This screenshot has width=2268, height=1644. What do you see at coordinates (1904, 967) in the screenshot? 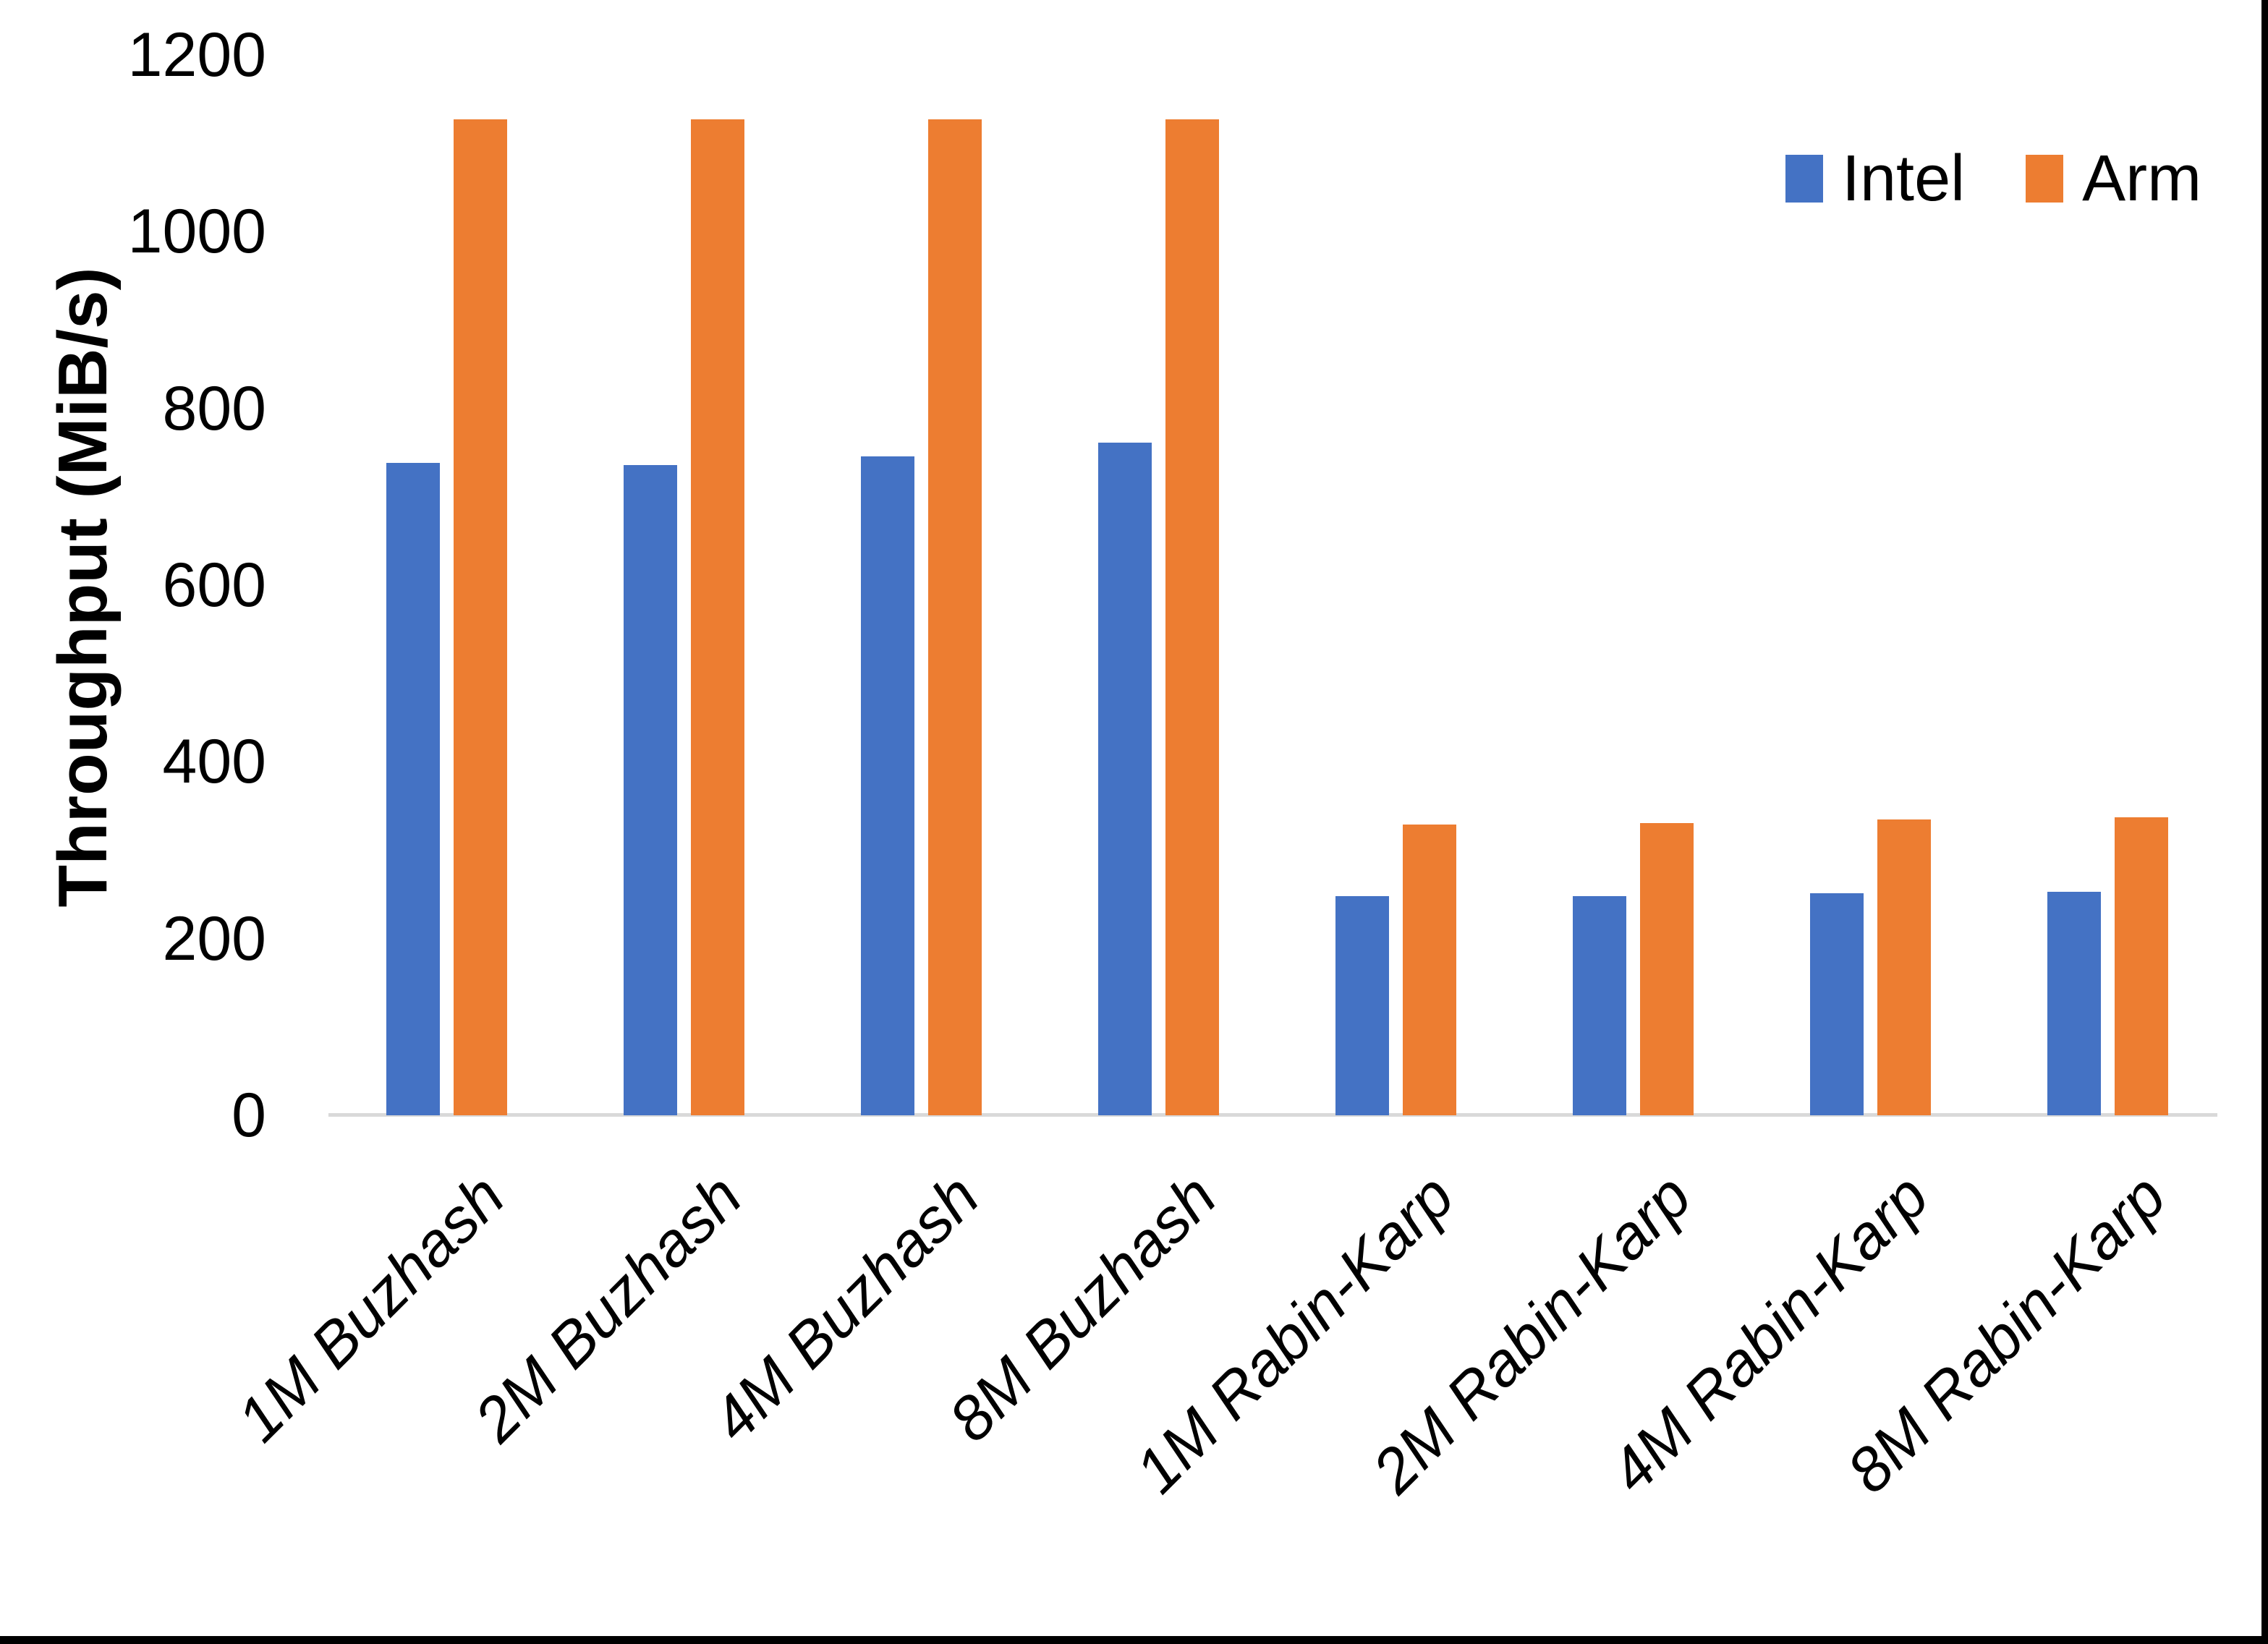
I see `bar-arm-4m-rabin-karp` at bounding box center [1904, 967].